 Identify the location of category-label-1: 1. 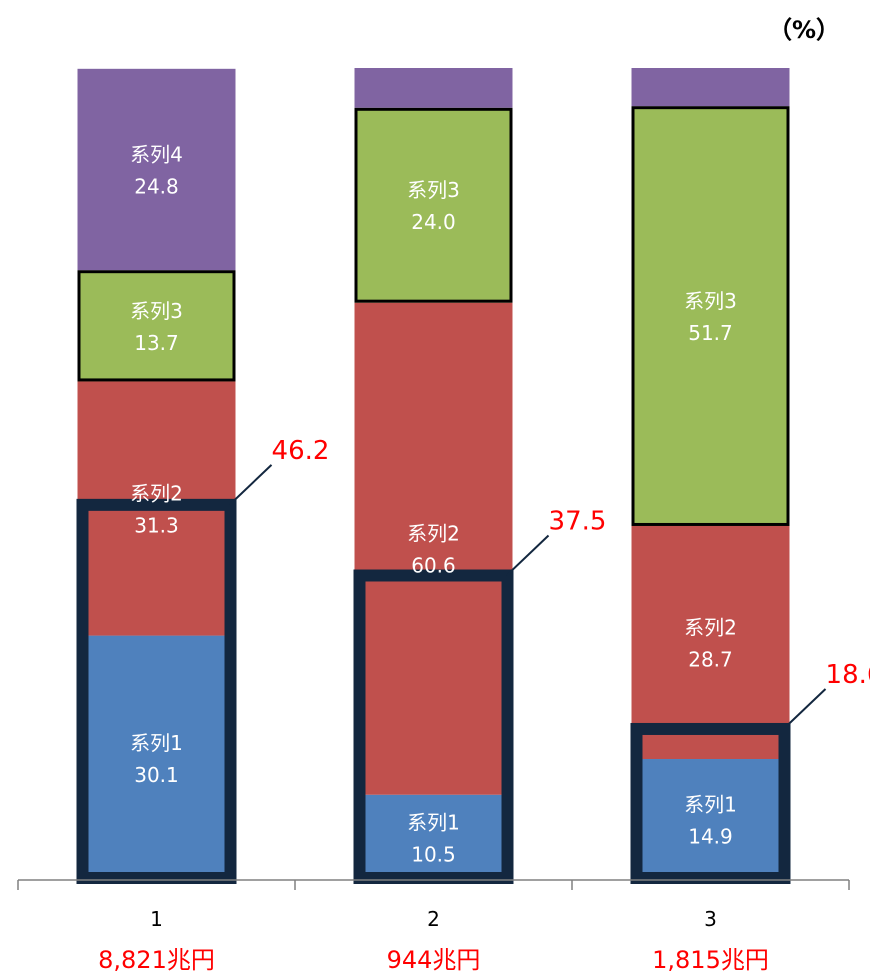
(156, 919).